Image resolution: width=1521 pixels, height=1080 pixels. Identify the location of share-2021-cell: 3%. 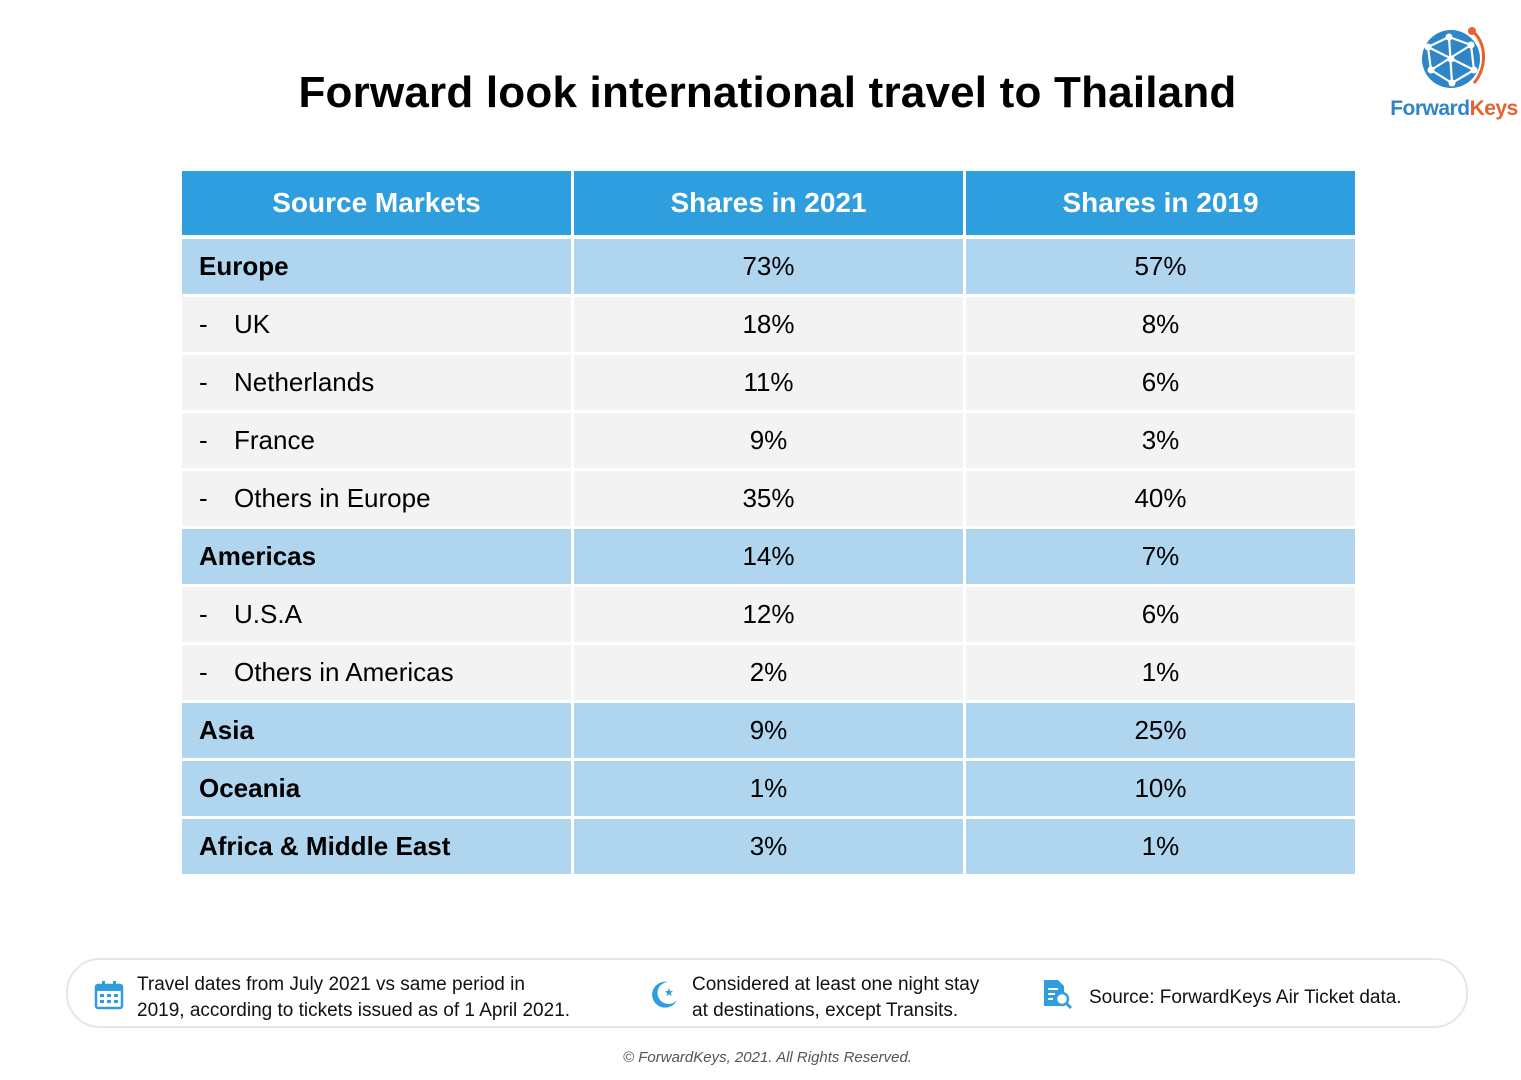
(768, 846).